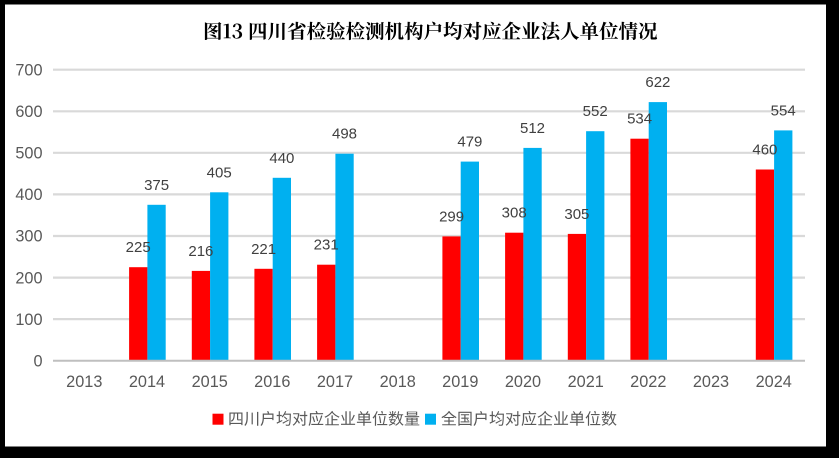 The image size is (839, 458). What do you see at coordinates (783, 110) in the screenshot?
I see `svg-text: 554` at bounding box center [783, 110].